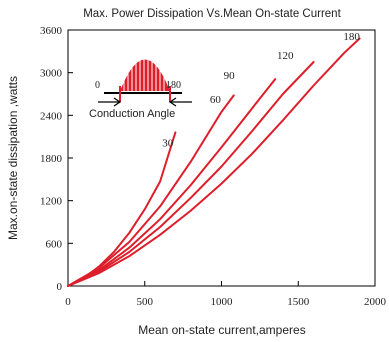  Describe the element at coordinates (226, 294) in the screenshot. I see `x-axis-ticks: 0 500 1000 1500 2000` at that location.